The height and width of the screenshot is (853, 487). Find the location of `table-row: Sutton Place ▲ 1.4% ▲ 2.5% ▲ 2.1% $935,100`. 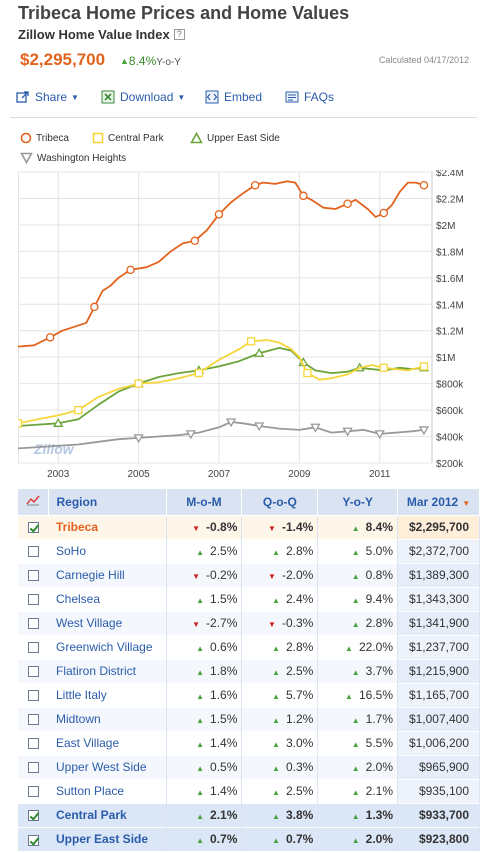

table-row: Sutton Place ▲ 1.4% ▲ 2.5% ▲ 2.1% $935,100 is located at coordinates (249, 790).